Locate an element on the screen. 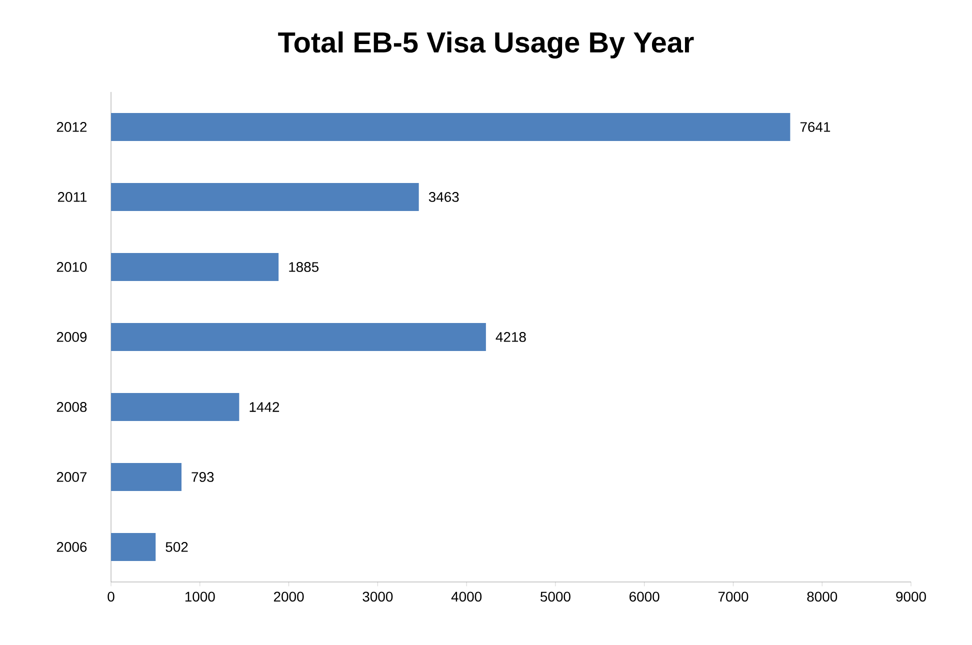 This screenshot has width=972, height=645. data-label: 1885 is located at coordinates (304, 267).